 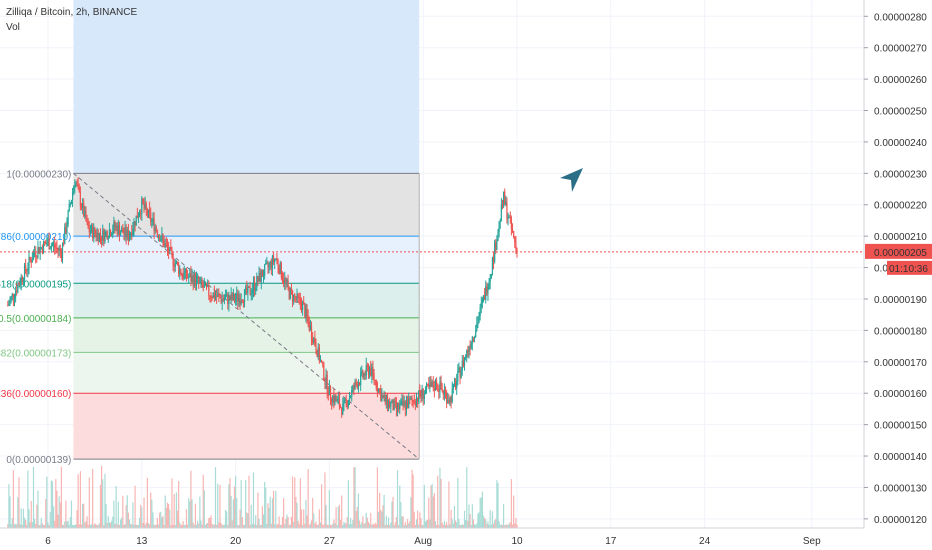 What do you see at coordinates (72, 12) in the screenshot?
I see `chart-title: Zilliqa / Bitcoin, 2h, BINANCE` at bounding box center [72, 12].